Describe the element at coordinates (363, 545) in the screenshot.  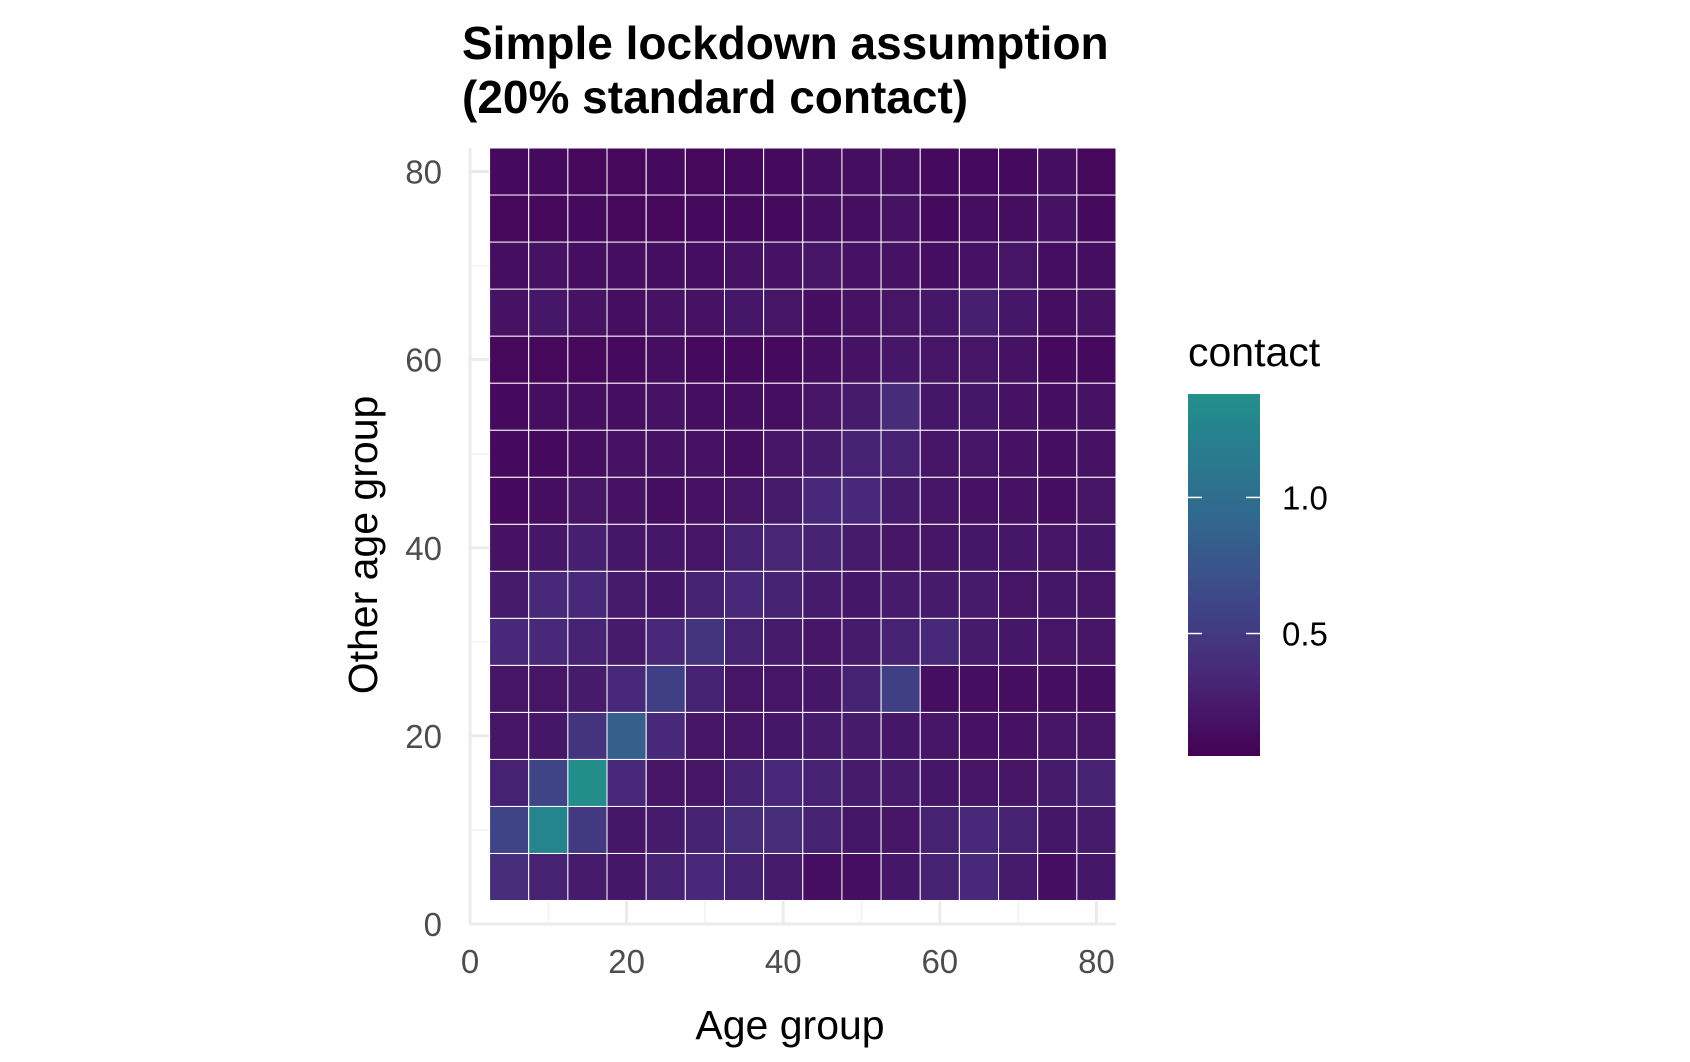
I see `y-axis-title: Other age group` at that location.